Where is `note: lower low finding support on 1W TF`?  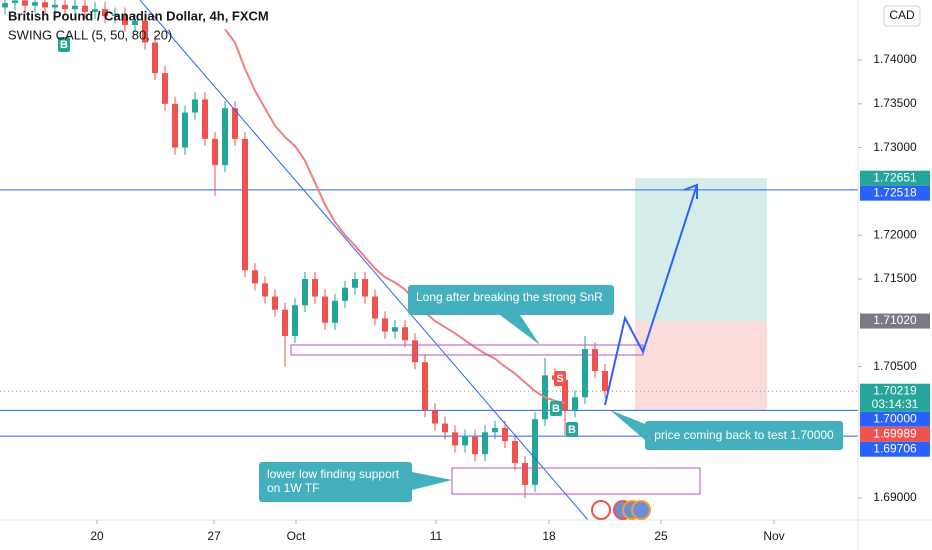
note: lower low finding support on 1W TF is located at coordinates (335, 482).